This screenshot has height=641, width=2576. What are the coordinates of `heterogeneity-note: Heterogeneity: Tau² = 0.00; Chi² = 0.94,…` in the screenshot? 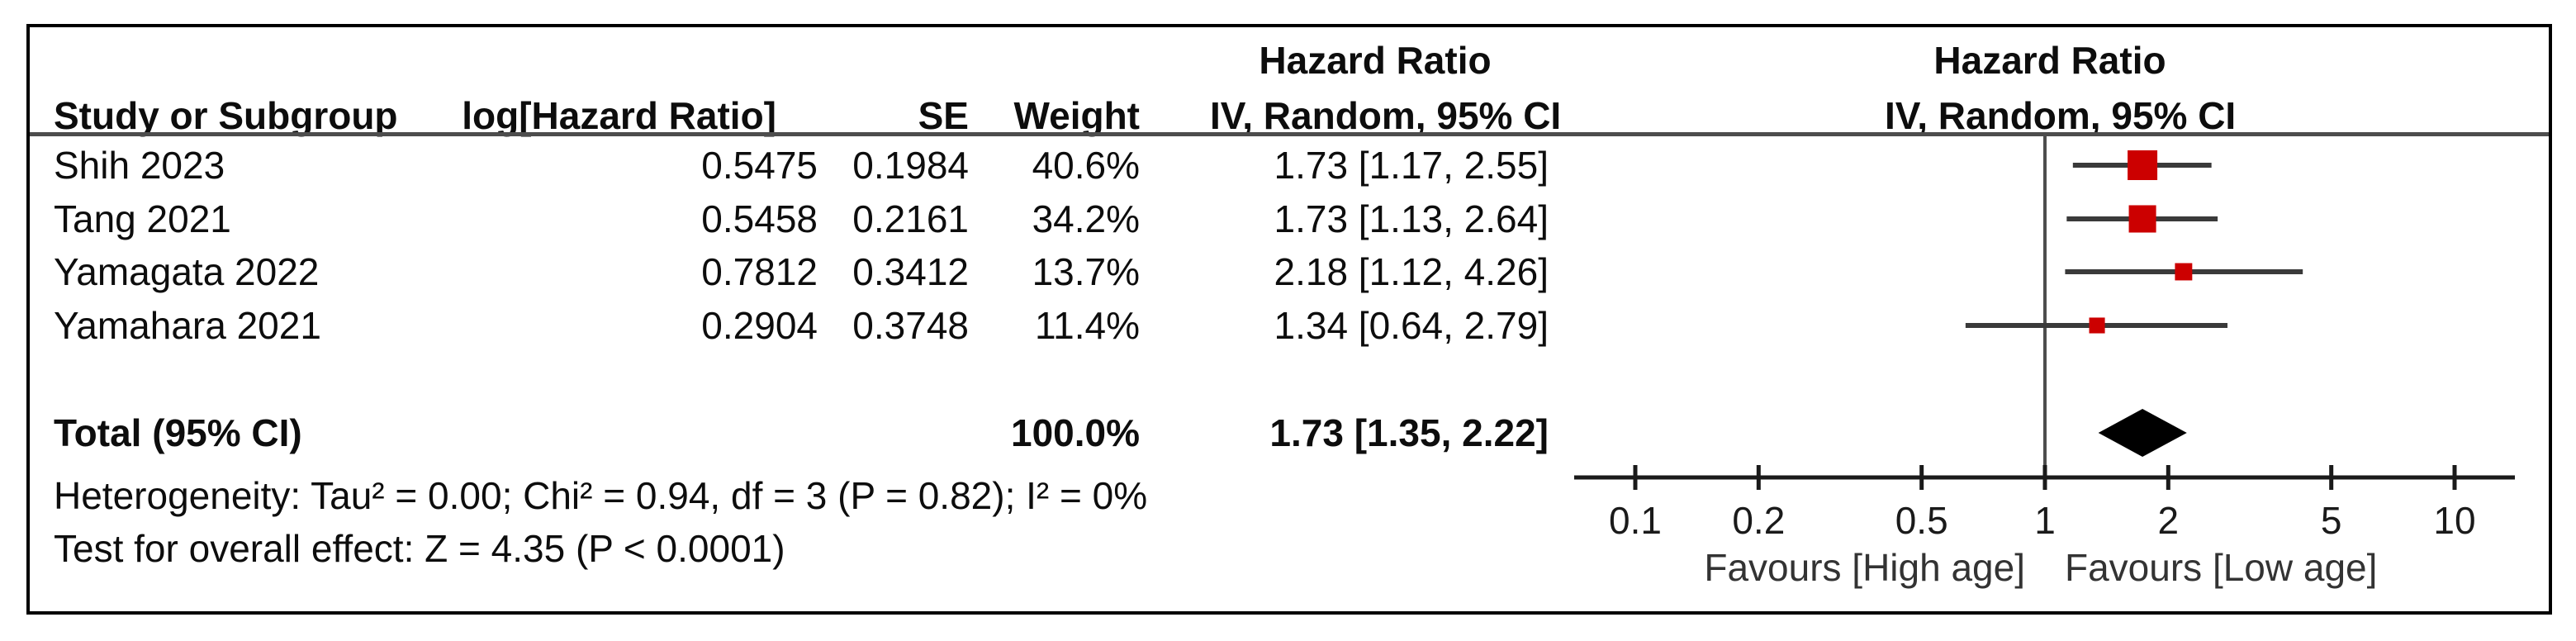 It's located at (601, 495).